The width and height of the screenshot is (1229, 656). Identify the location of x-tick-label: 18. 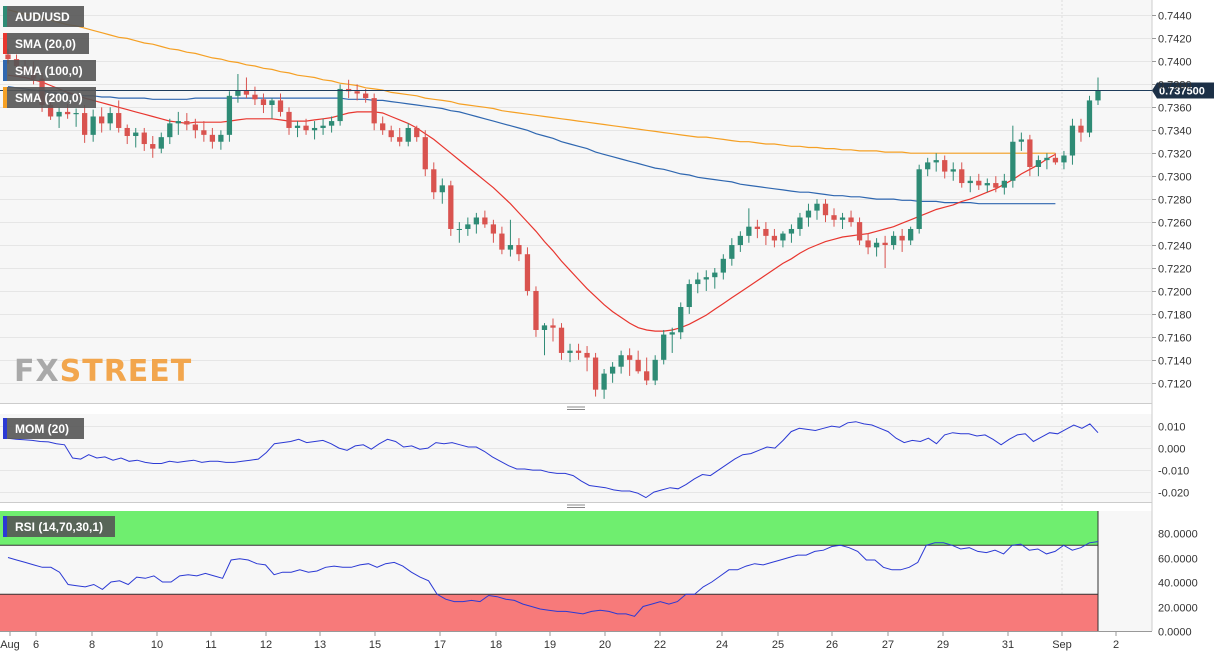
(496, 645).